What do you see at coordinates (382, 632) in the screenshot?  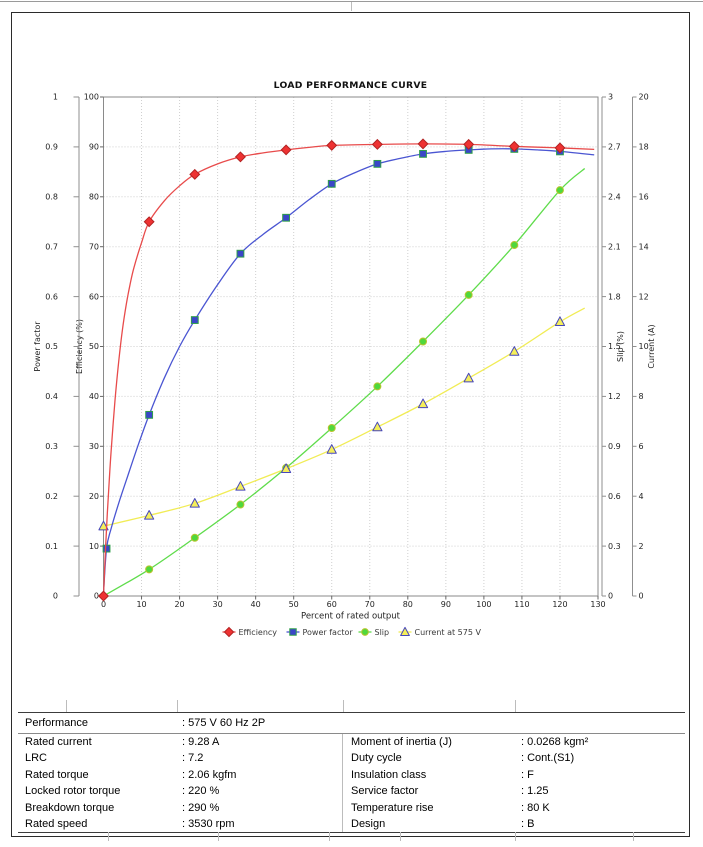 I see `svg-text: Slip` at bounding box center [382, 632].